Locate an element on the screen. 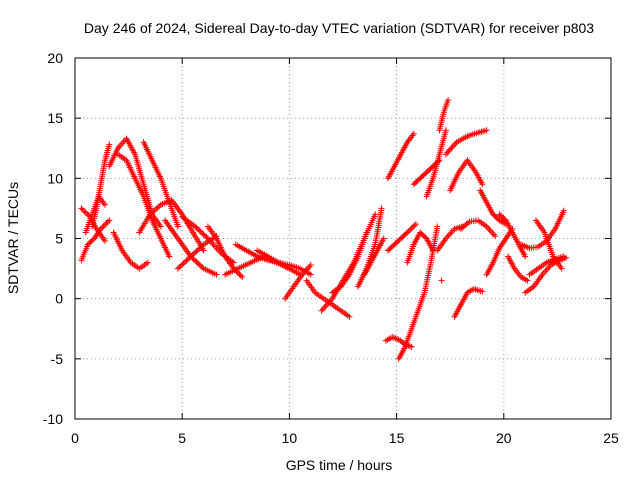 The width and height of the screenshot is (640, 480). x-tick-label: 0 is located at coordinates (75, 438).